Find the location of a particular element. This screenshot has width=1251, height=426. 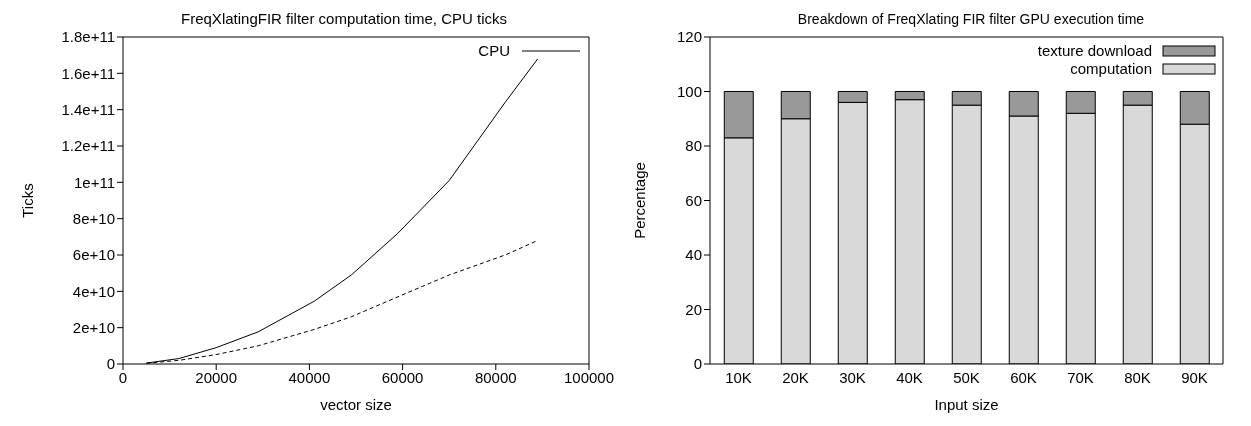

y-tick-label: 80 is located at coordinates (693, 146).